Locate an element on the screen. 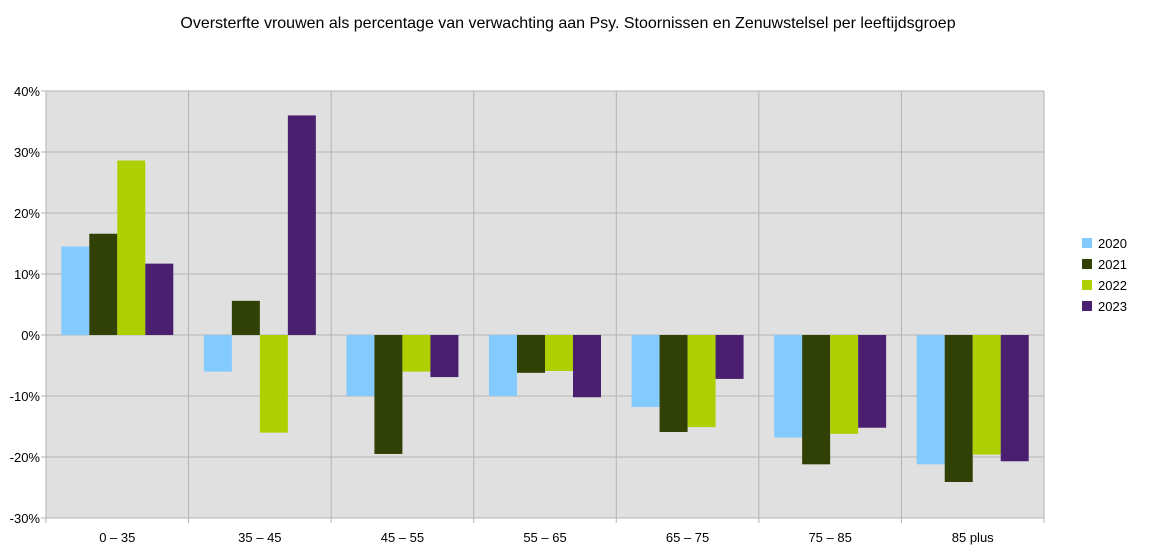  legend-swatch-2020 is located at coordinates (1087, 243).